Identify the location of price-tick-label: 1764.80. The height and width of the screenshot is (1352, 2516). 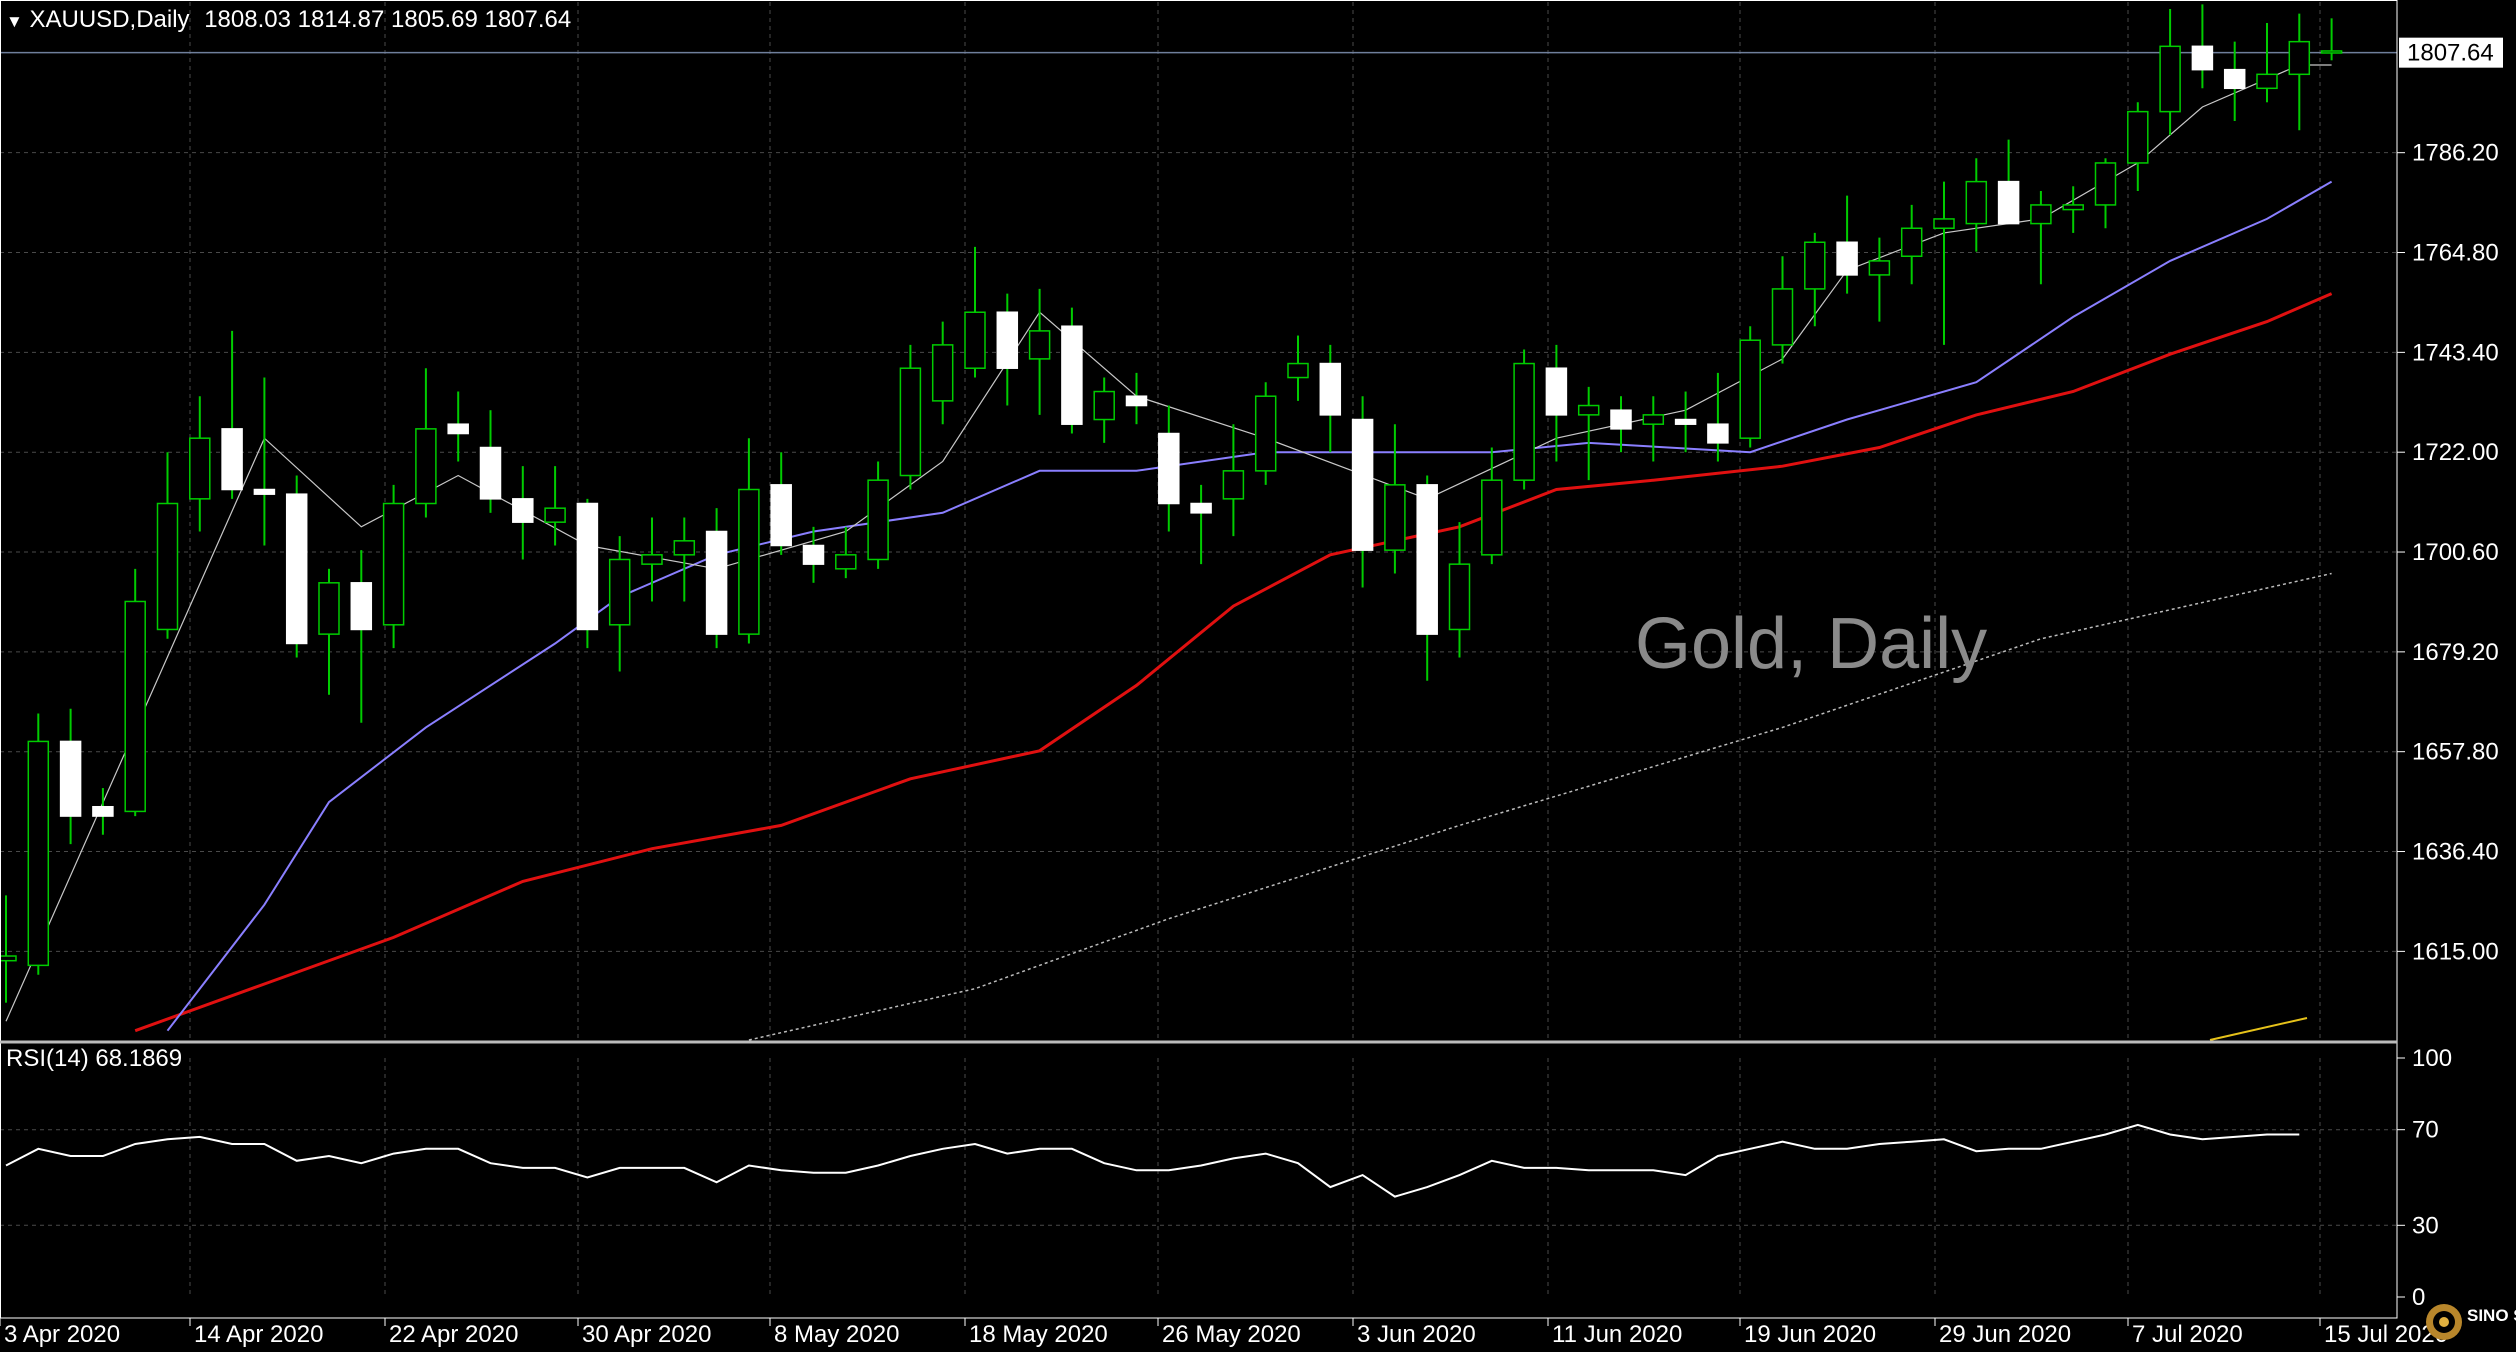
(2455, 253).